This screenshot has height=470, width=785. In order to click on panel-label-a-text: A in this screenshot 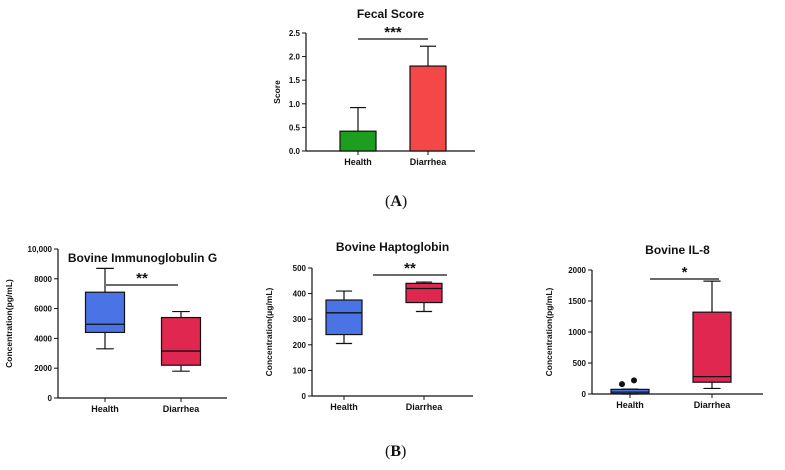, I will do `click(396, 201)`.